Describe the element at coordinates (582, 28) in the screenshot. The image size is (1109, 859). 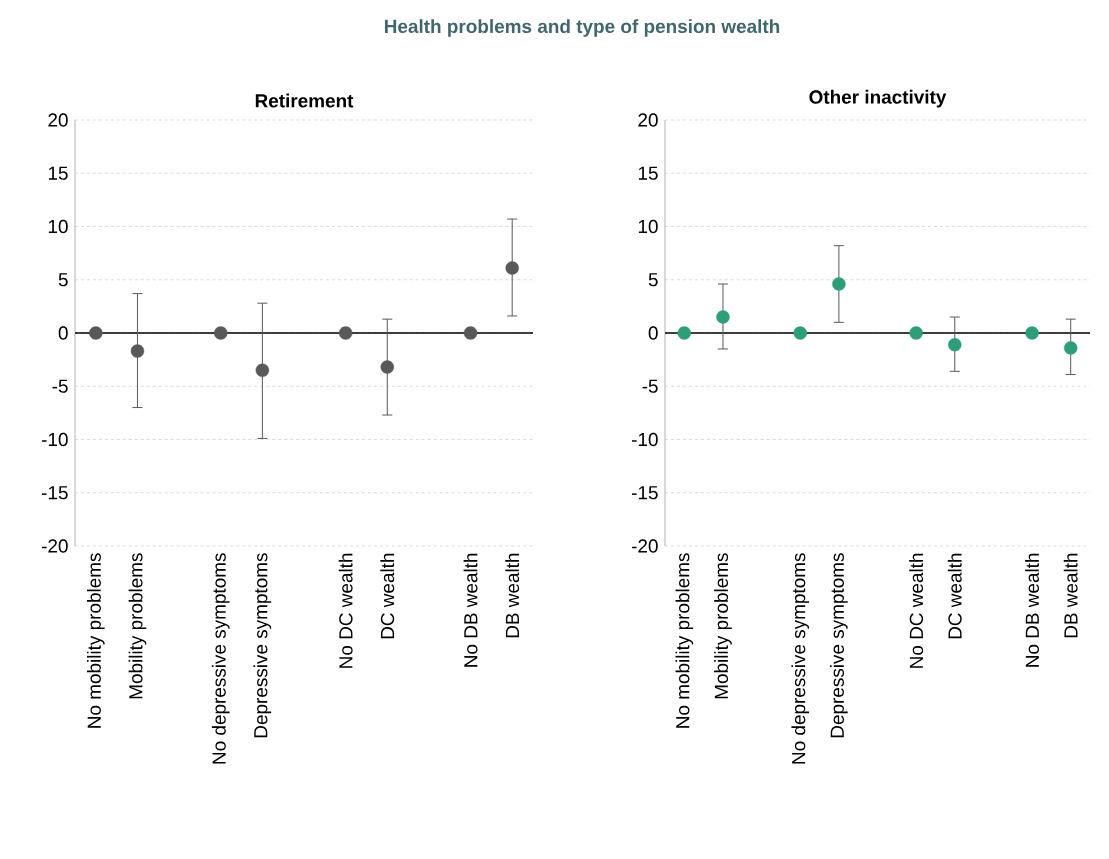
I see `text: Health problems and type of pension wealth` at that location.